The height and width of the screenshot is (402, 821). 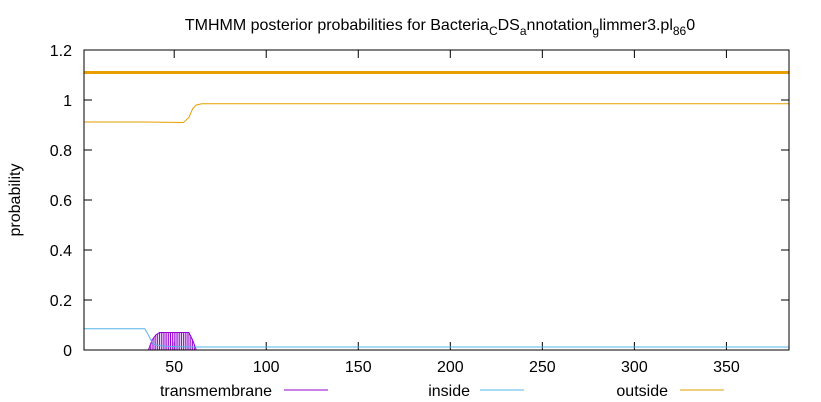 What do you see at coordinates (67, 101) in the screenshot?
I see `y-tick-label: 1` at bounding box center [67, 101].